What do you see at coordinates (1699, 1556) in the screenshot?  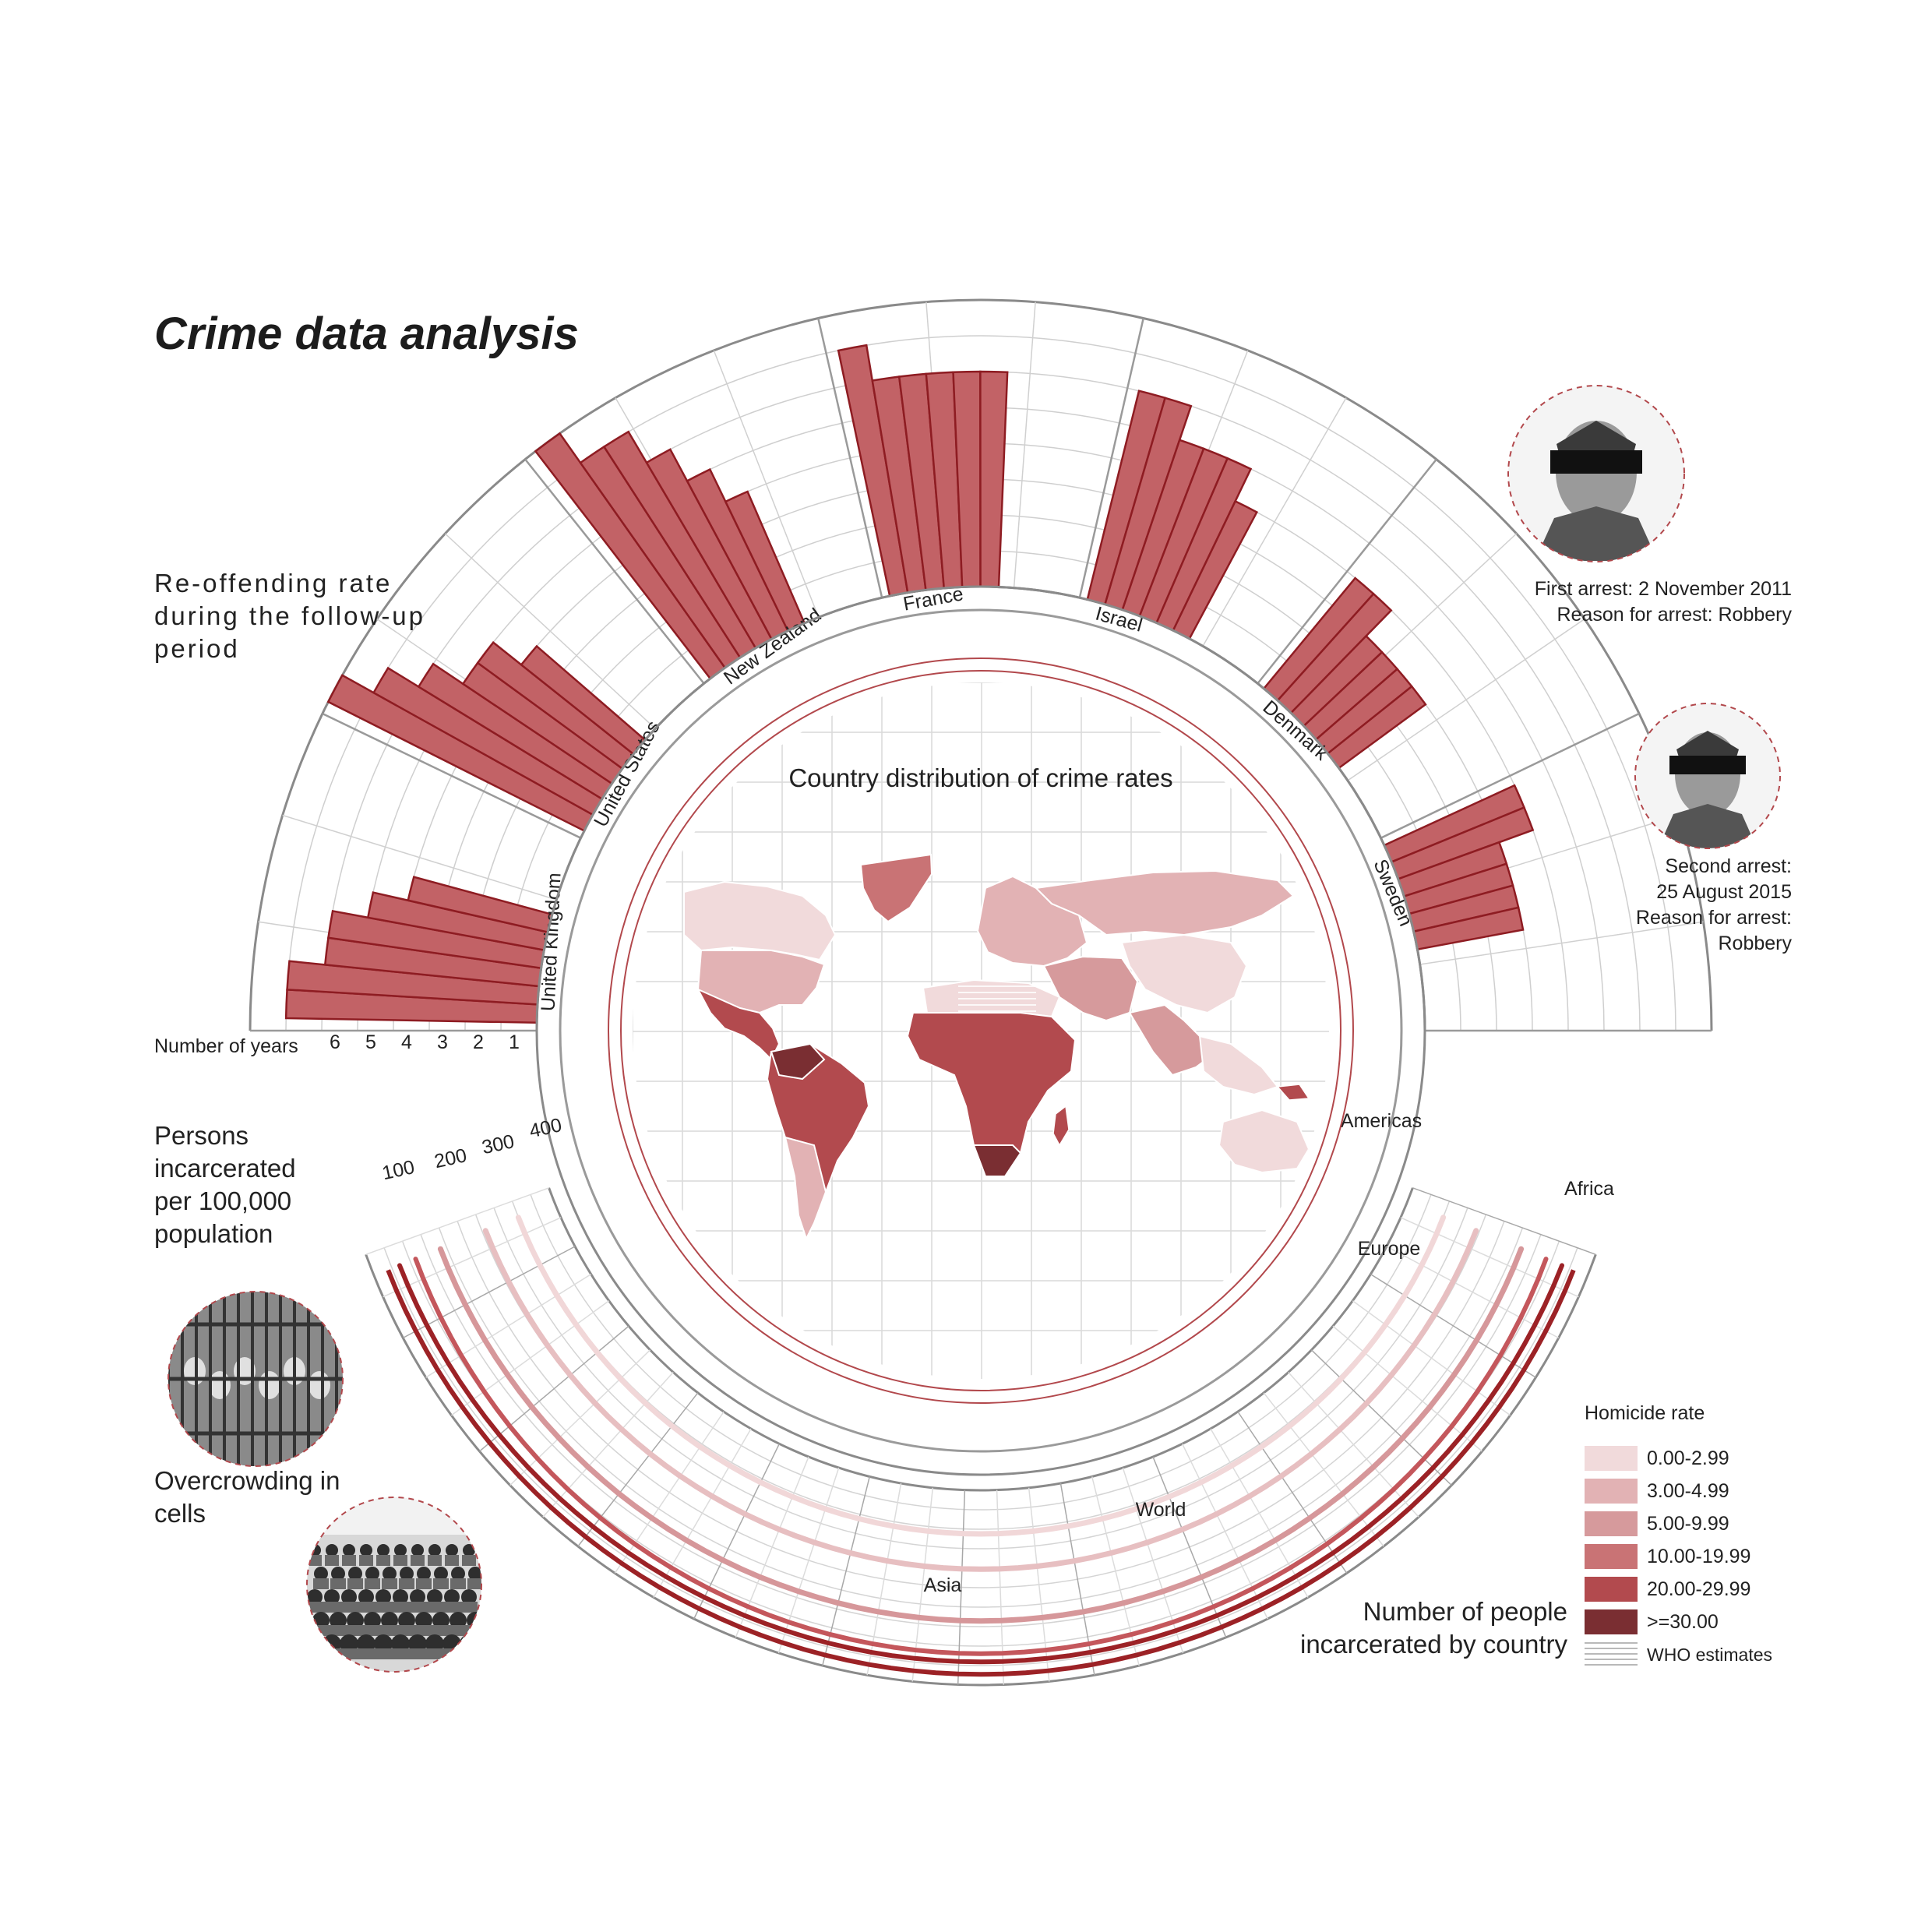 I see `legend-label: 10.00-19.99` at bounding box center [1699, 1556].